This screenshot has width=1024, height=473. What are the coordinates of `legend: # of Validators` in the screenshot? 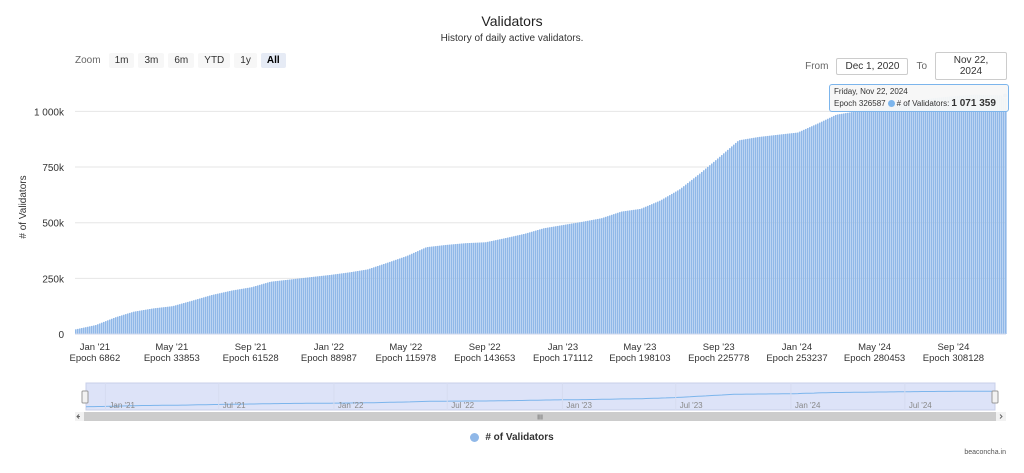 It's located at (512, 437).